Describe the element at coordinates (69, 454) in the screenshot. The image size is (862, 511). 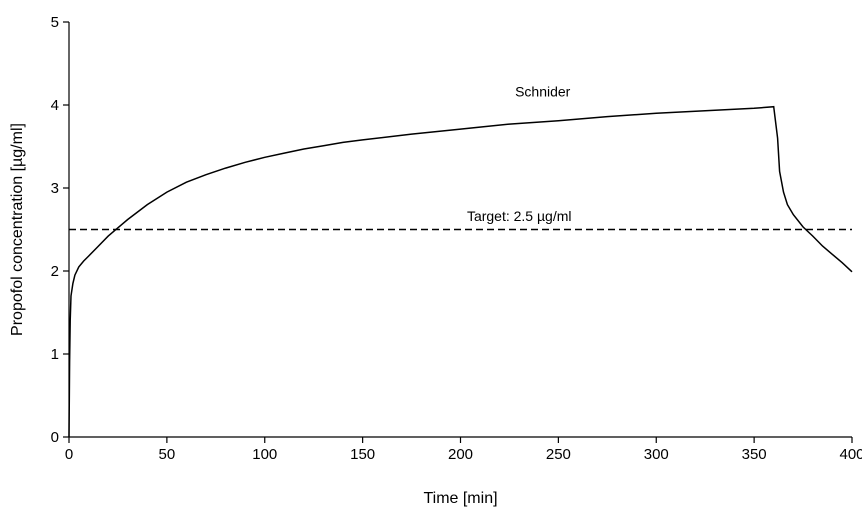
I see `x-tick-label: 0` at that location.